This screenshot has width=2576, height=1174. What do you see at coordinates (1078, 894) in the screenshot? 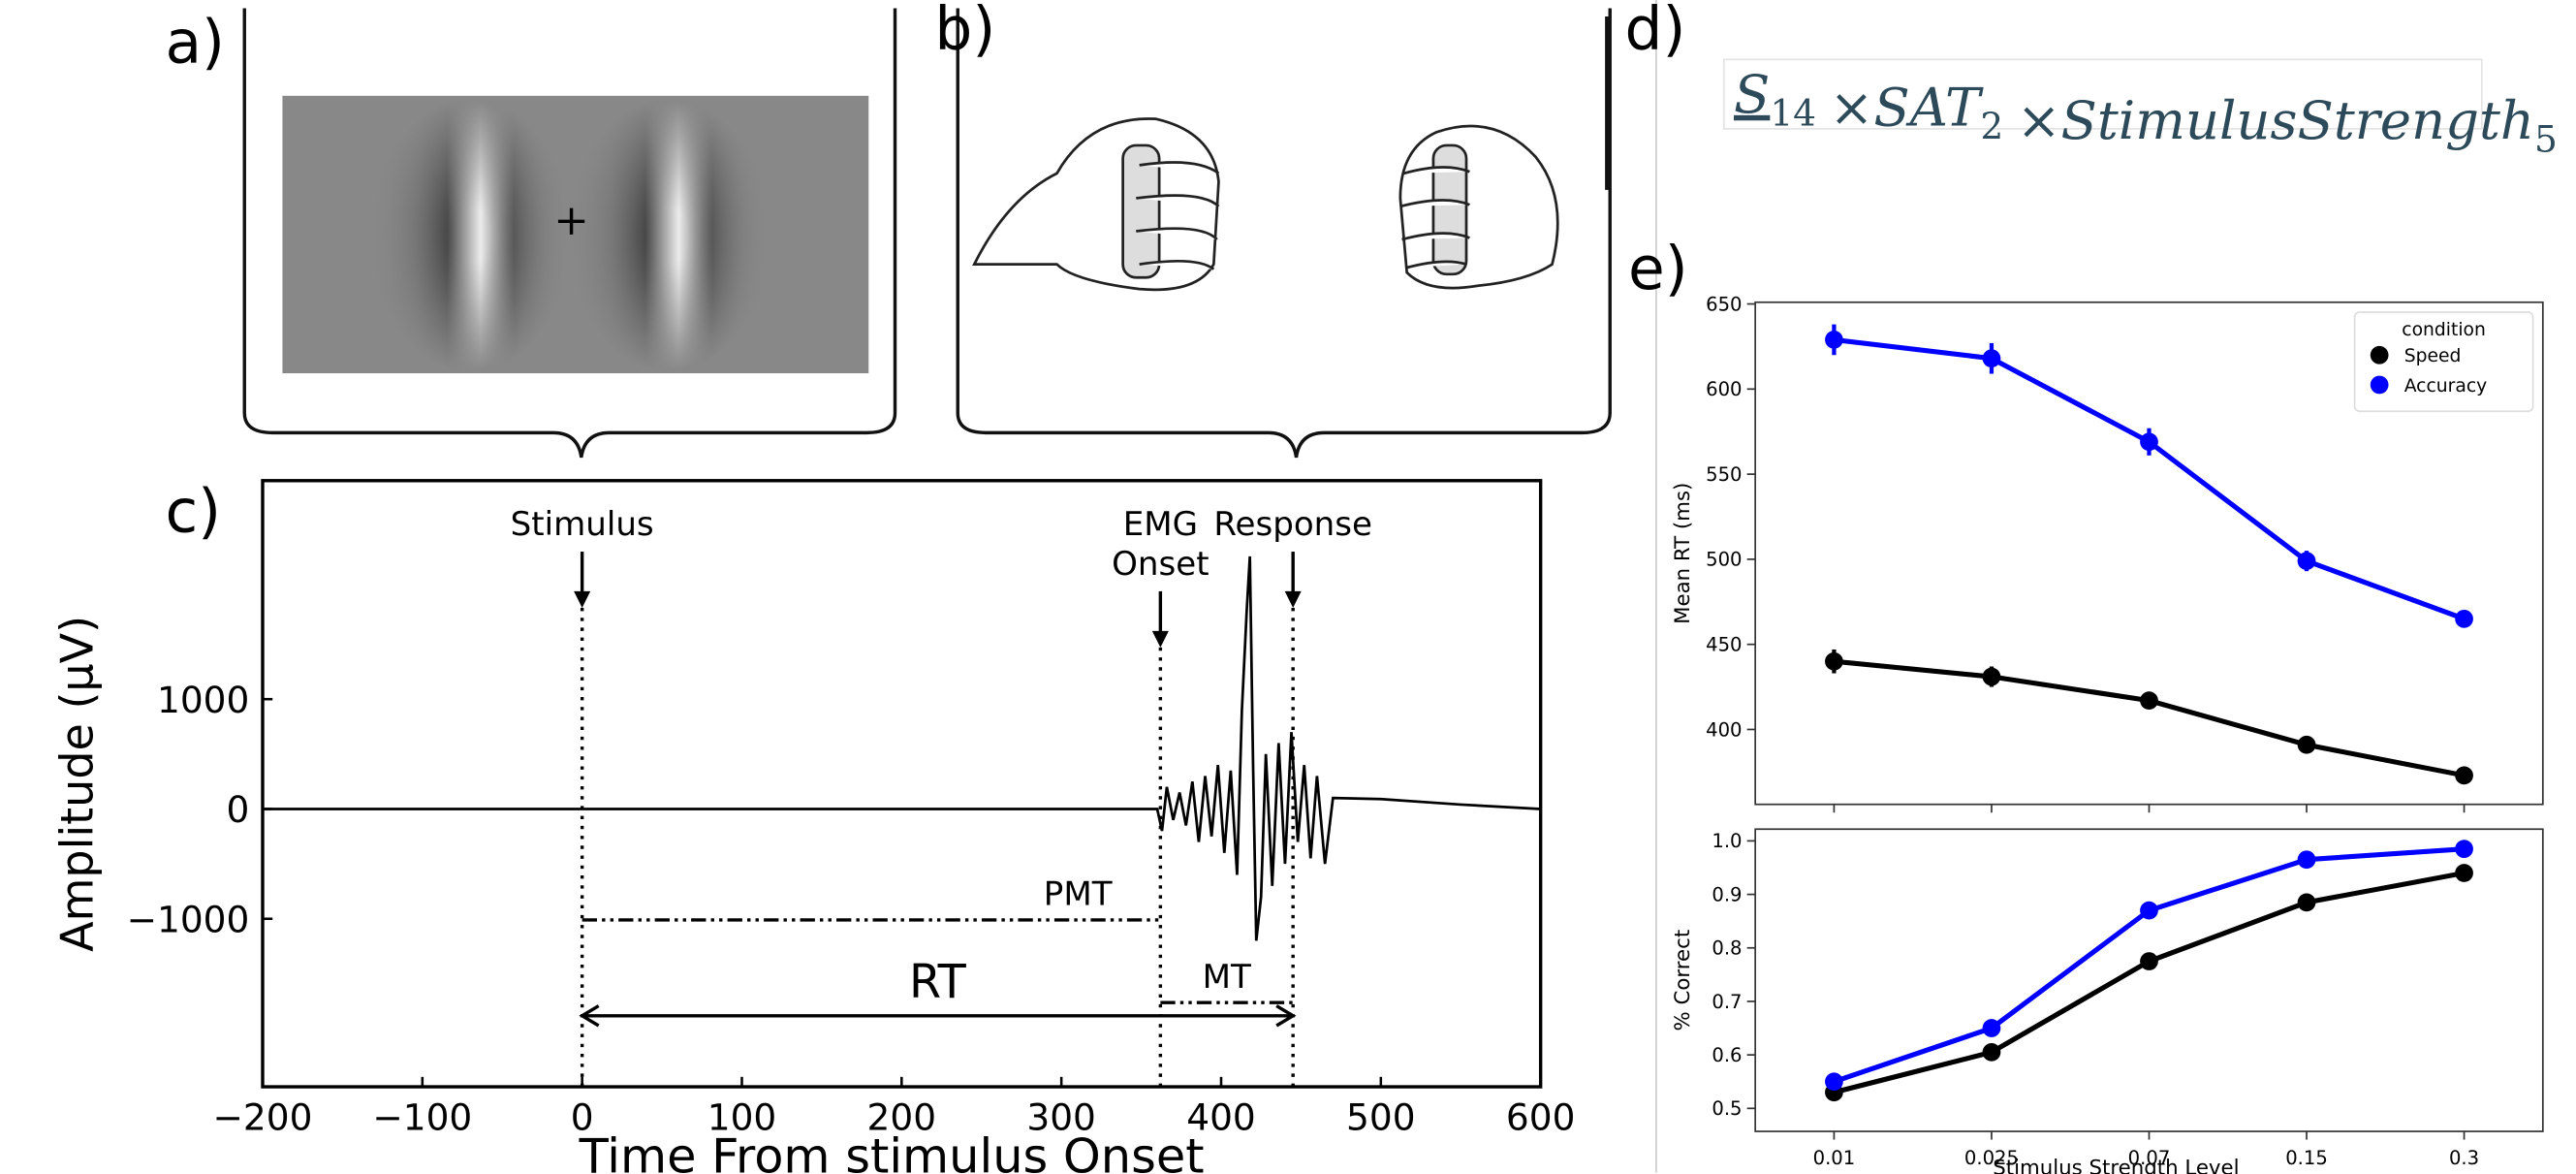
I see `interval-label: PMT` at bounding box center [1078, 894].